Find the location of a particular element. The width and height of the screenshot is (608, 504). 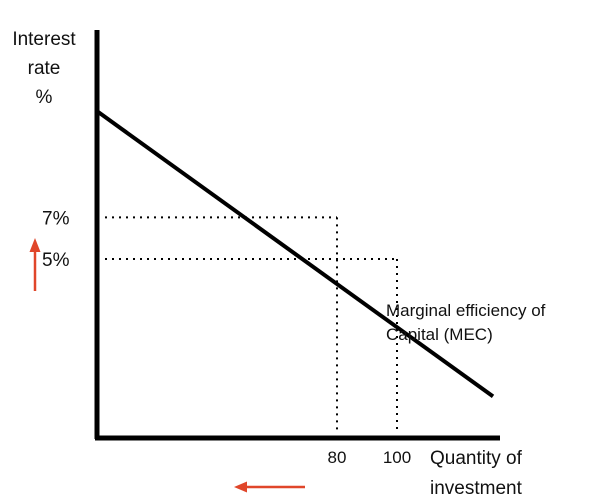

y-axis-label-line-1: Interest is located at coordinates (44, 39).